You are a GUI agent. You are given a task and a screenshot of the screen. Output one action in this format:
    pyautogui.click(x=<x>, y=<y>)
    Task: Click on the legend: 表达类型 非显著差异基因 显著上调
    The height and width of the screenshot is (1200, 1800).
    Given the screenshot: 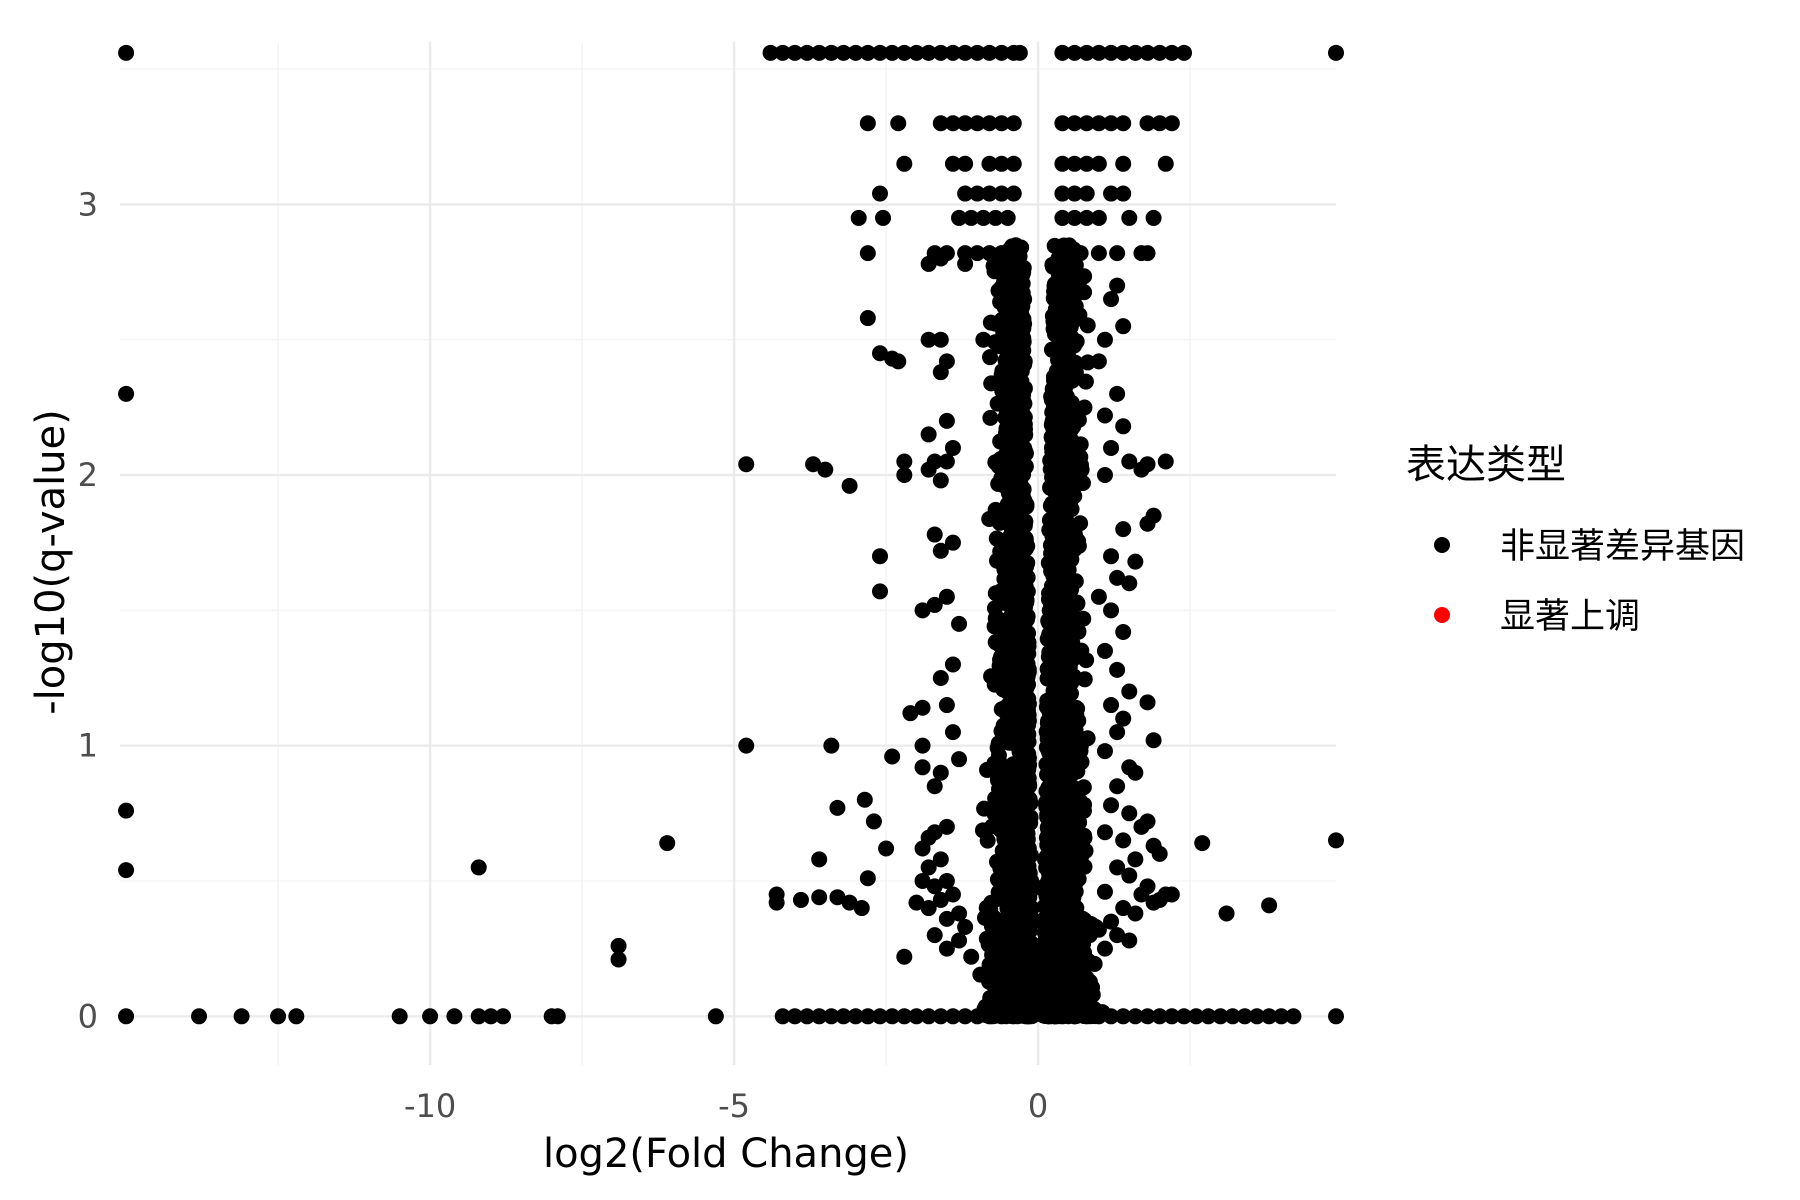 What is the action you would take?
    pyautogui.click(x=1575, y=539)
    